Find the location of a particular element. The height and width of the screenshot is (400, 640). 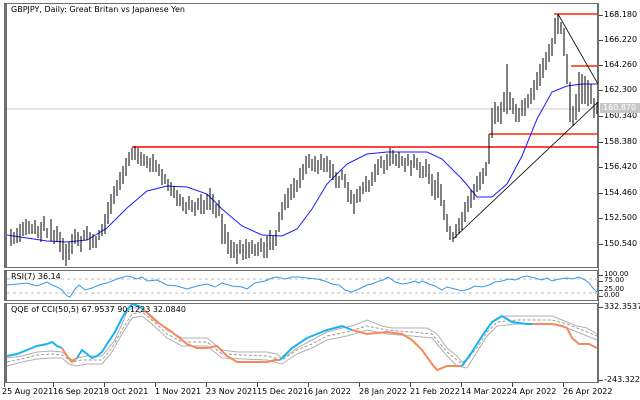

price-tick: 168.180 is located at coordinates (618, 14).